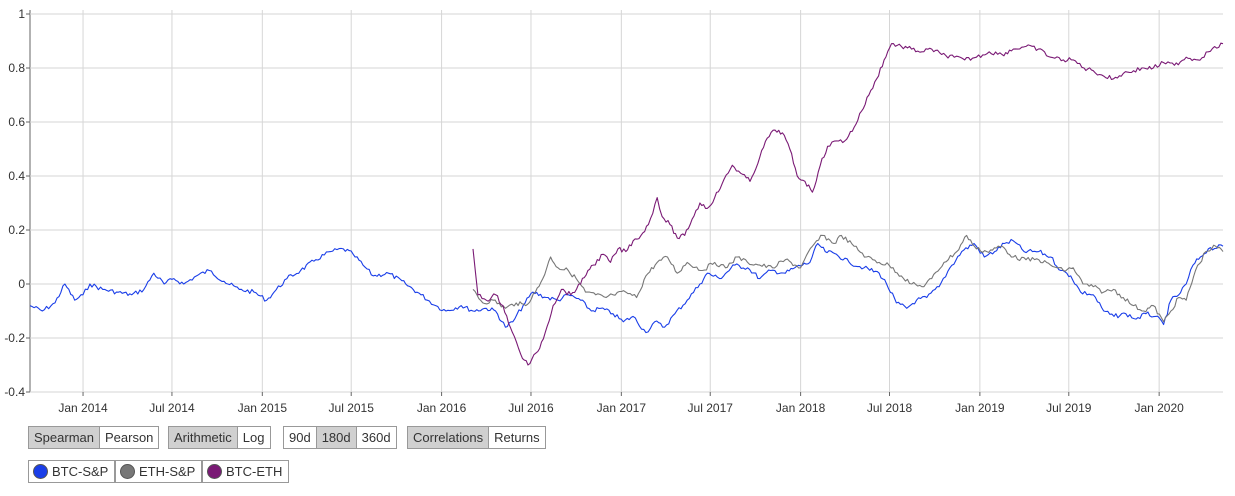  Describe the element at coordinates (980, 408) in the screenshot. I see `x-tick-label: Jan 2019` at that location.